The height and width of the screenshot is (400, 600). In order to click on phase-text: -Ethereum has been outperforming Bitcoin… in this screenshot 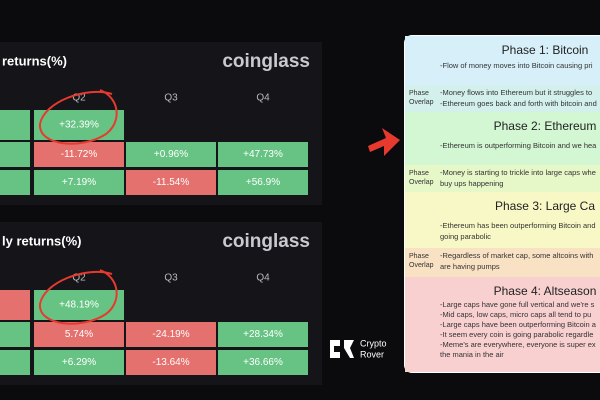, I will do `click(518, 225)`.